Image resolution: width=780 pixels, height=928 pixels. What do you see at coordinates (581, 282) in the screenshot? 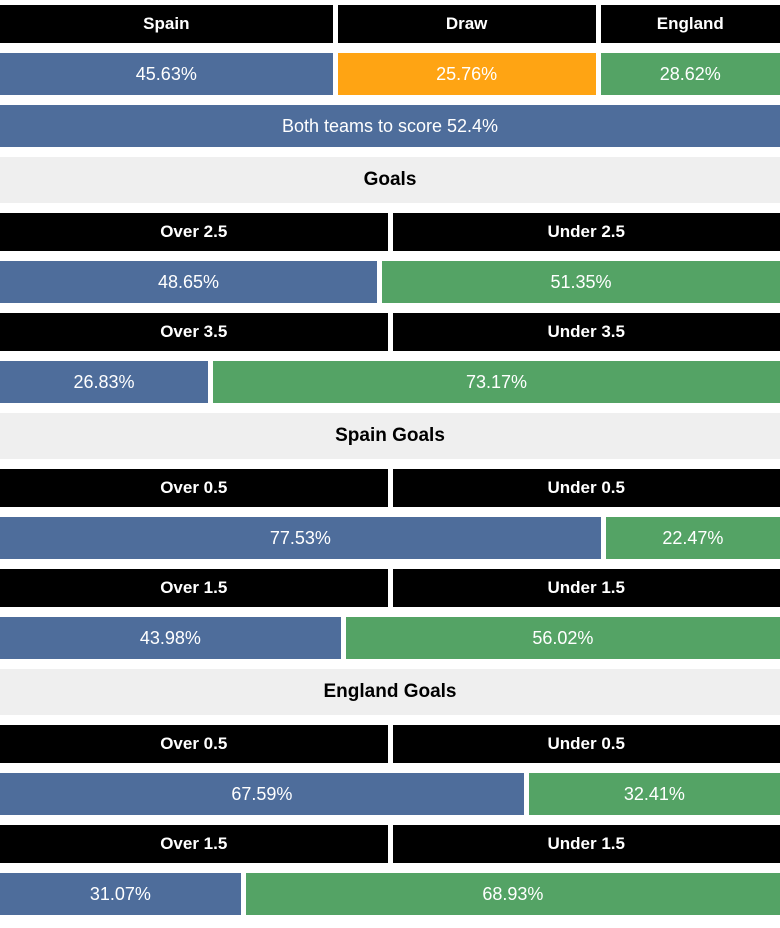
I see `goals-under25-bar: 51.35%` at bounding box center [581, 282].